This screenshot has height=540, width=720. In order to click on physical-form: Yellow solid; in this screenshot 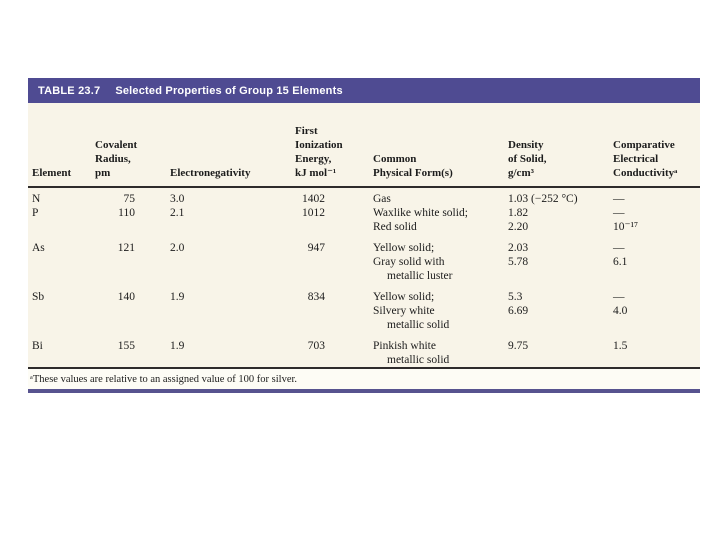, I will do `click(404, 248)`.